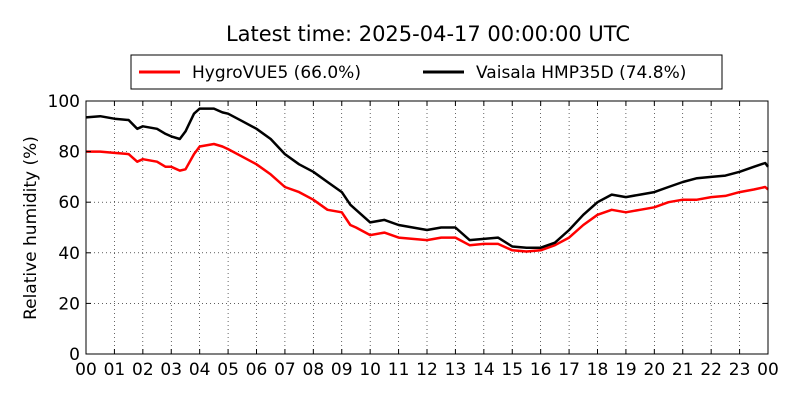  What do you see at coordinates (484, 370) in the screenshot?
I see `x-tick-label: 14` at bounding box center [484, 370].